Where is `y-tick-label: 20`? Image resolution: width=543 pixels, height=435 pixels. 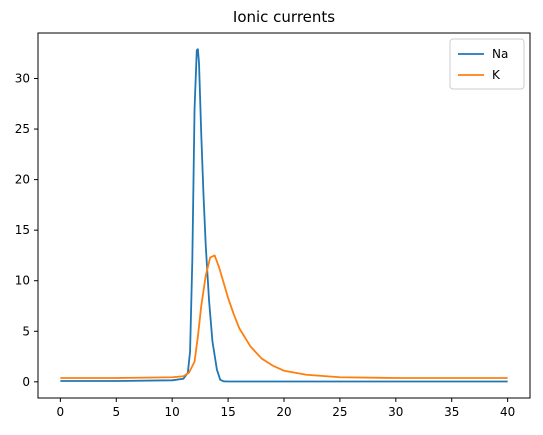 y-tick-label: 20 is located at coordinates (22, 180).